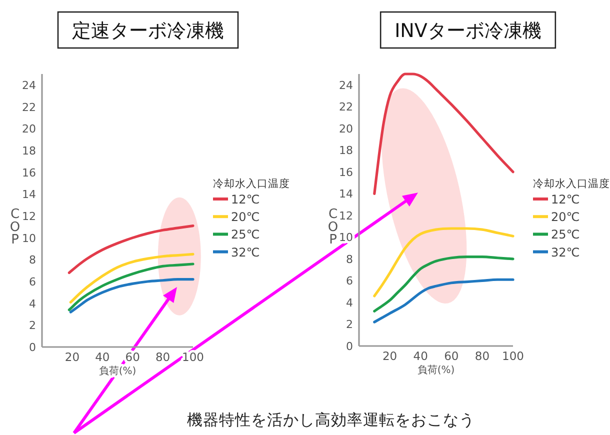  I want to click on x-axis-title: 負荷(%), so click(436, 370).